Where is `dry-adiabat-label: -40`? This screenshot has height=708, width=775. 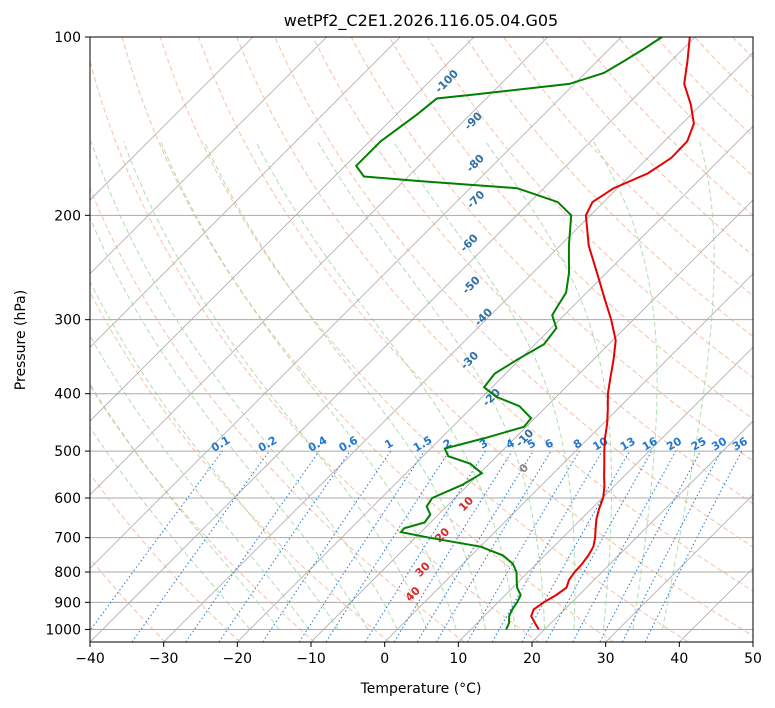 dry-adiabat-label: -40 is located at coordinates (483, 316).